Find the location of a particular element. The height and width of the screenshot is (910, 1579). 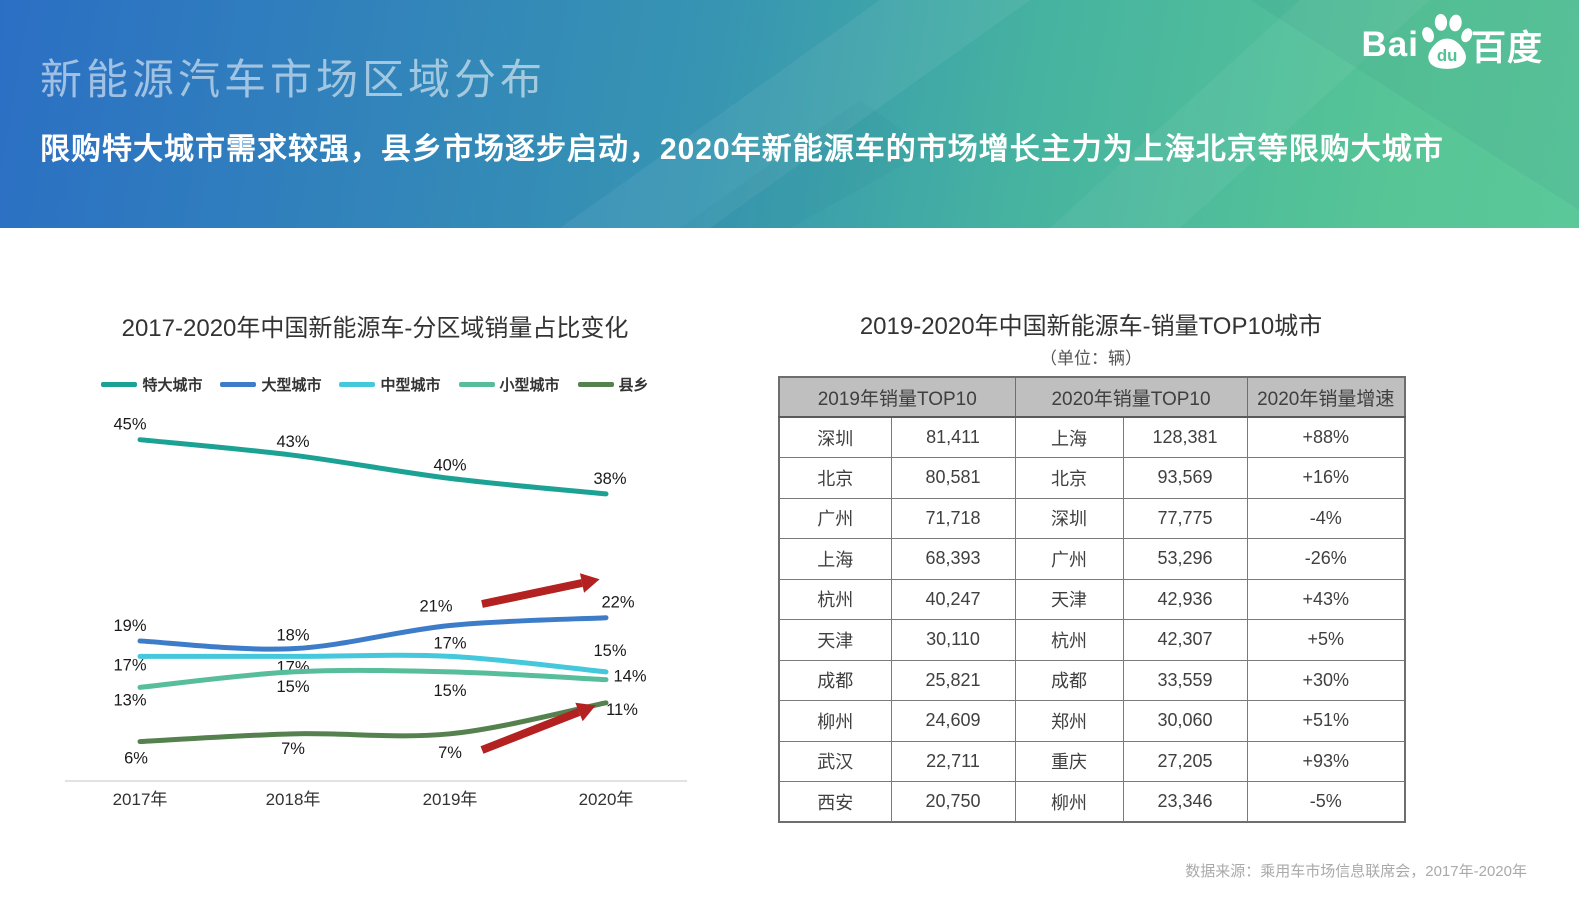

legend-item: 小型城市 is located at coordinates (509, 384).